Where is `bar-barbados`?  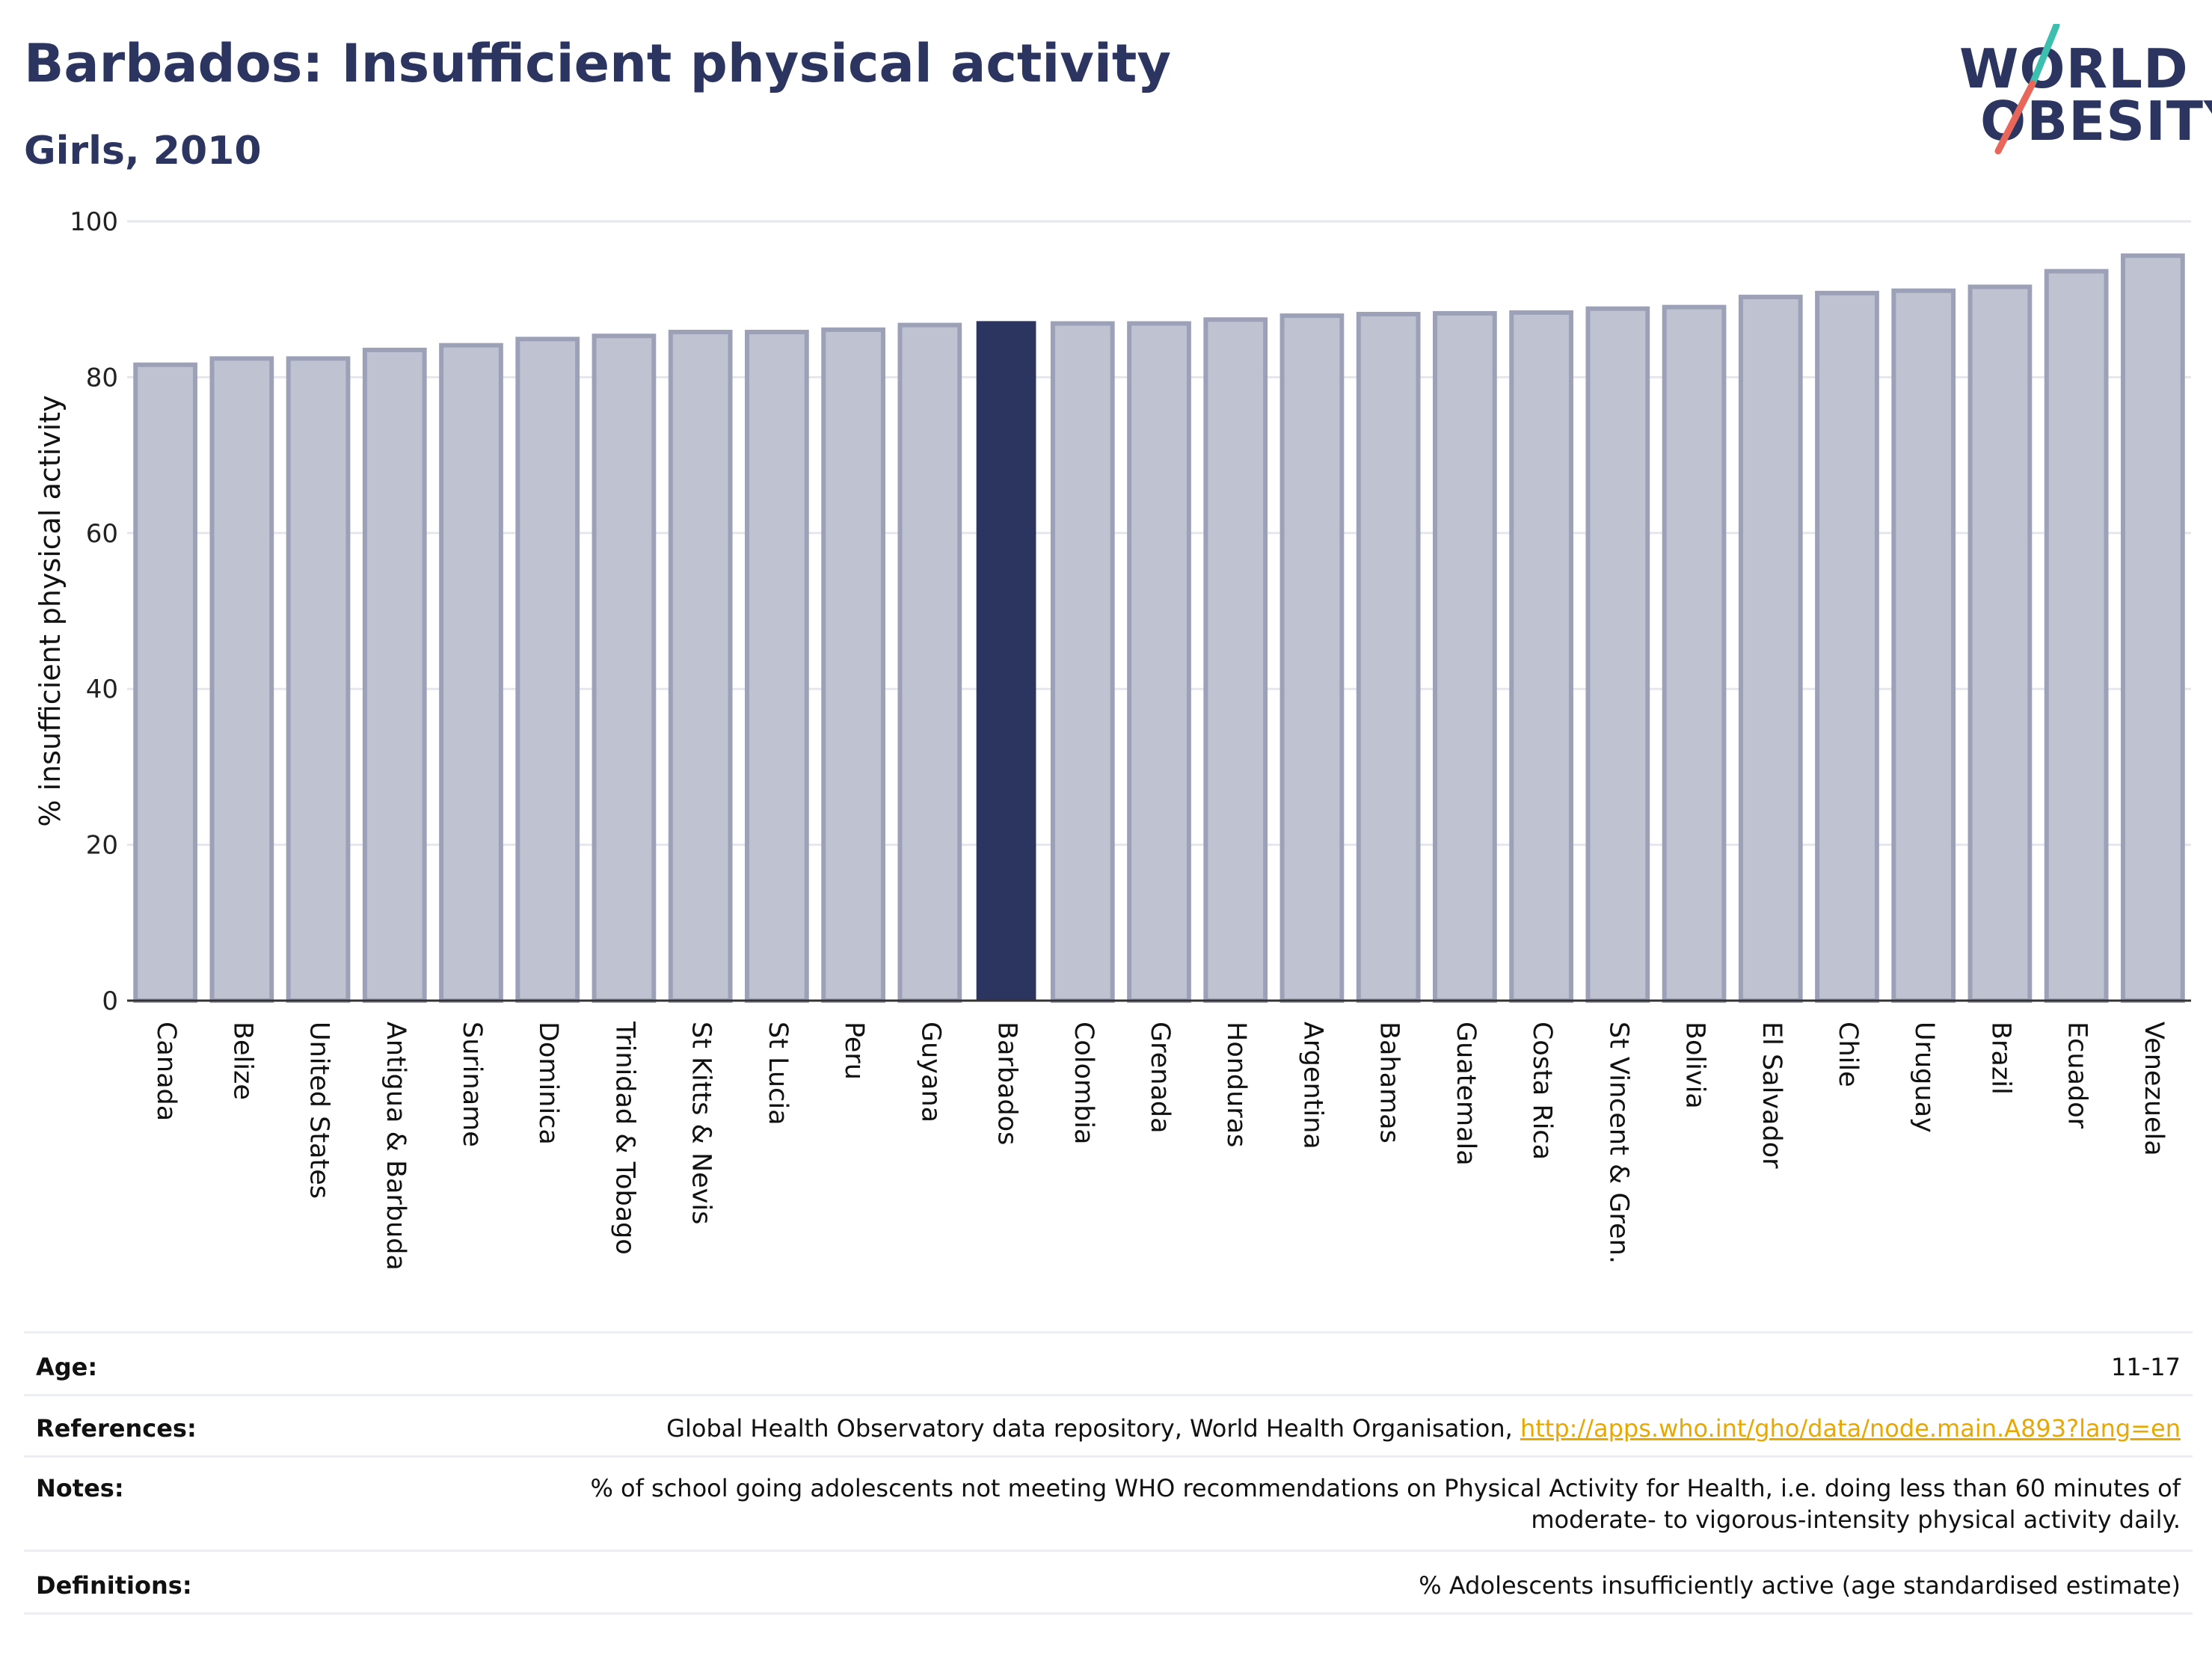
bar-barbados is located at coordinates (1006, 661).